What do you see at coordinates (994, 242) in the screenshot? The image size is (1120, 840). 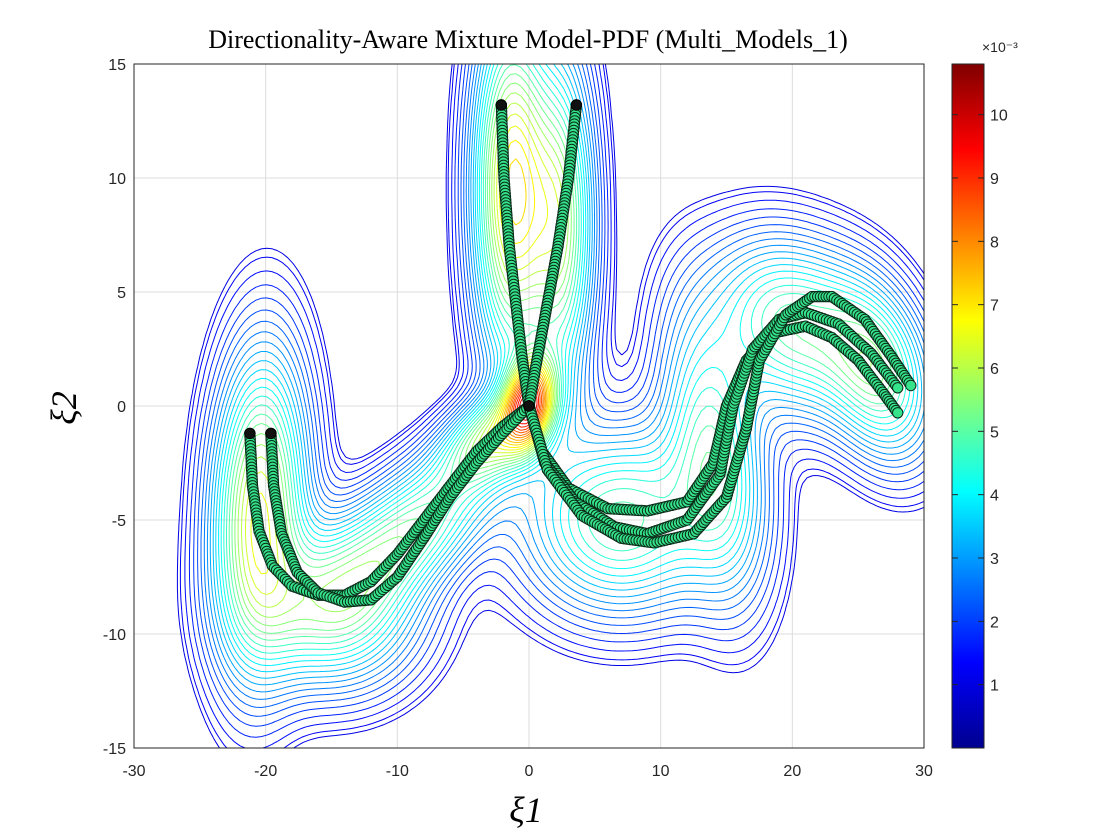 I see `colorbar-tick-label: 8` at bounding box center [994, 242].